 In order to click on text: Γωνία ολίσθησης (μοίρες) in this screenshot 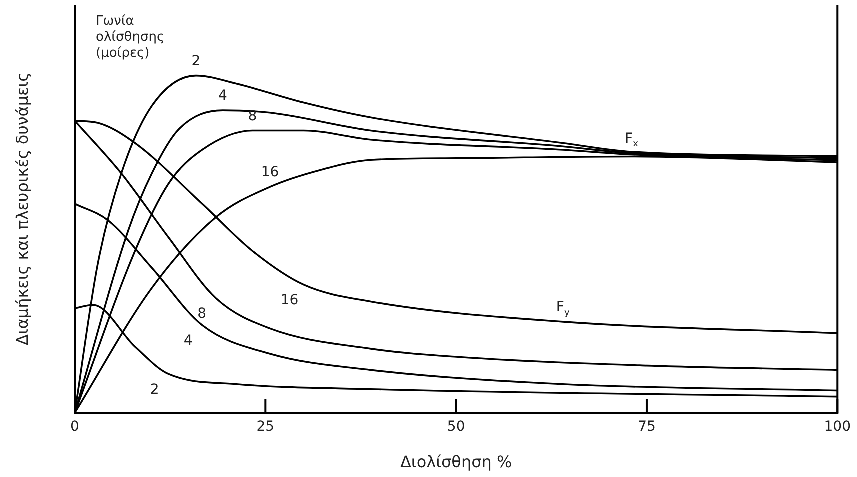, I will do `click(131, 38)`.